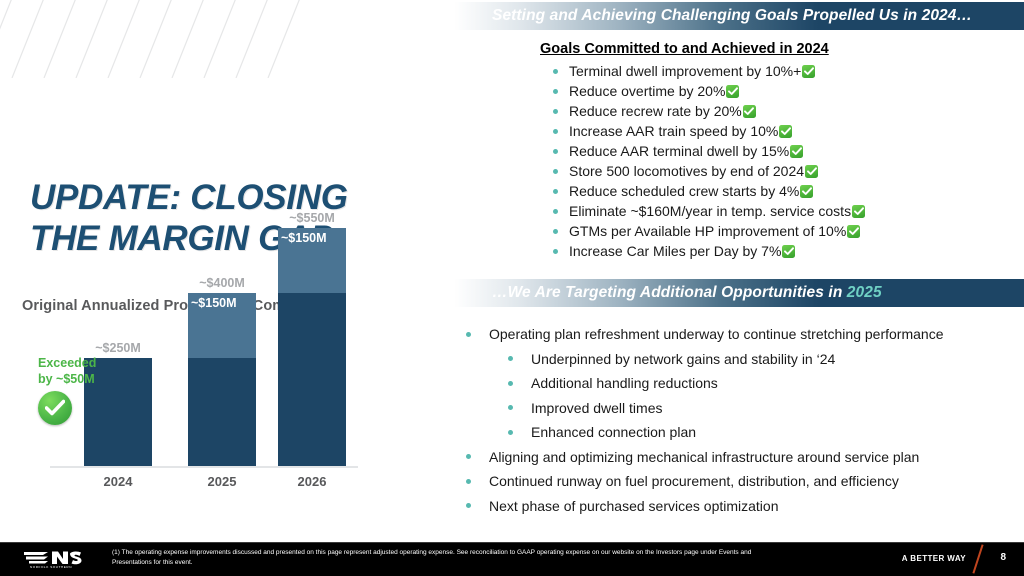 The height and width of the screenshot is (576, 1024). Describe the element at coordinates (55, 408) in the screenshot. I see `green-check-circle-icon` at that location.